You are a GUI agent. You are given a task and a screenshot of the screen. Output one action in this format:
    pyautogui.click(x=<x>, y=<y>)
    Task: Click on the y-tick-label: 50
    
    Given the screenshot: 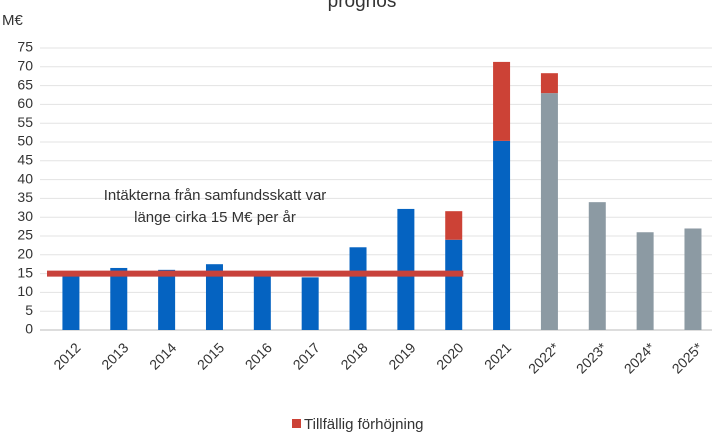 What is the action you would take?
    pyautogui.click(x=25, y=141)
    